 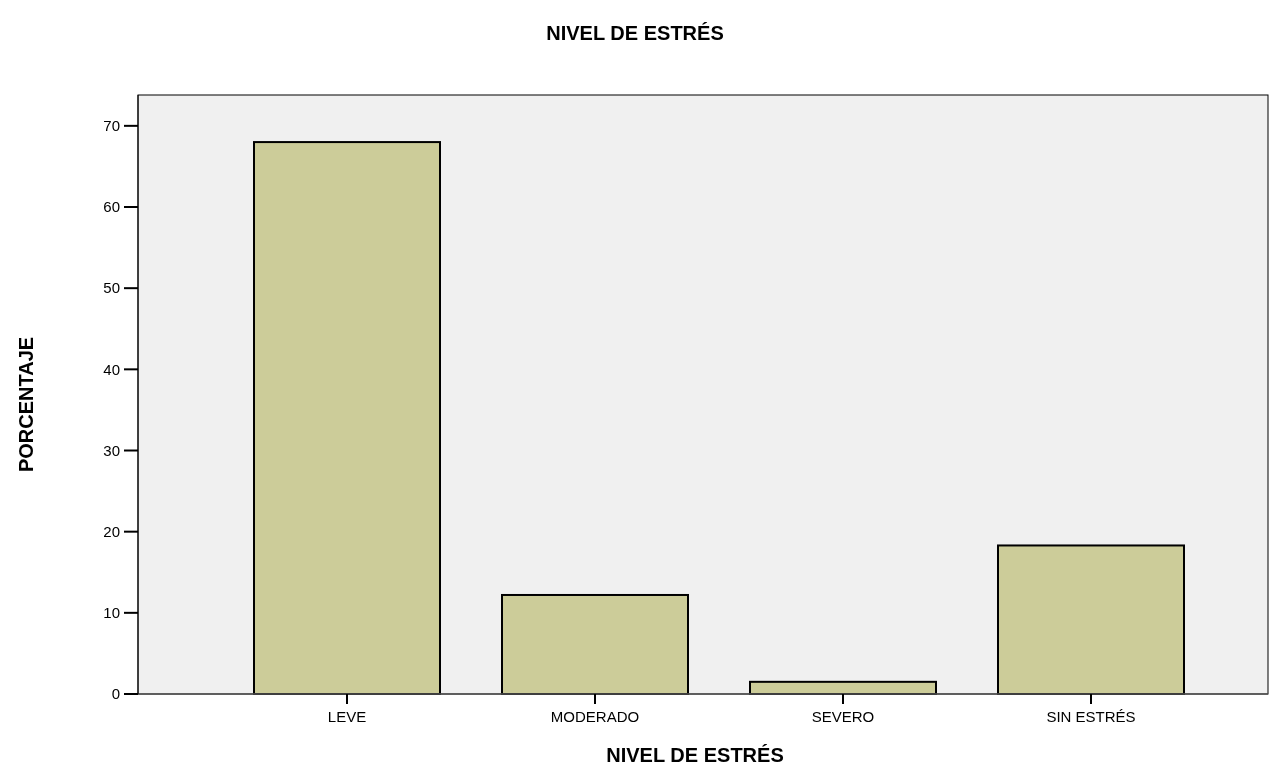 What do you see at coordinates (115, 694) in the screenshot?
I see `y-tick-label: 0` at bounding box center [115, 694].